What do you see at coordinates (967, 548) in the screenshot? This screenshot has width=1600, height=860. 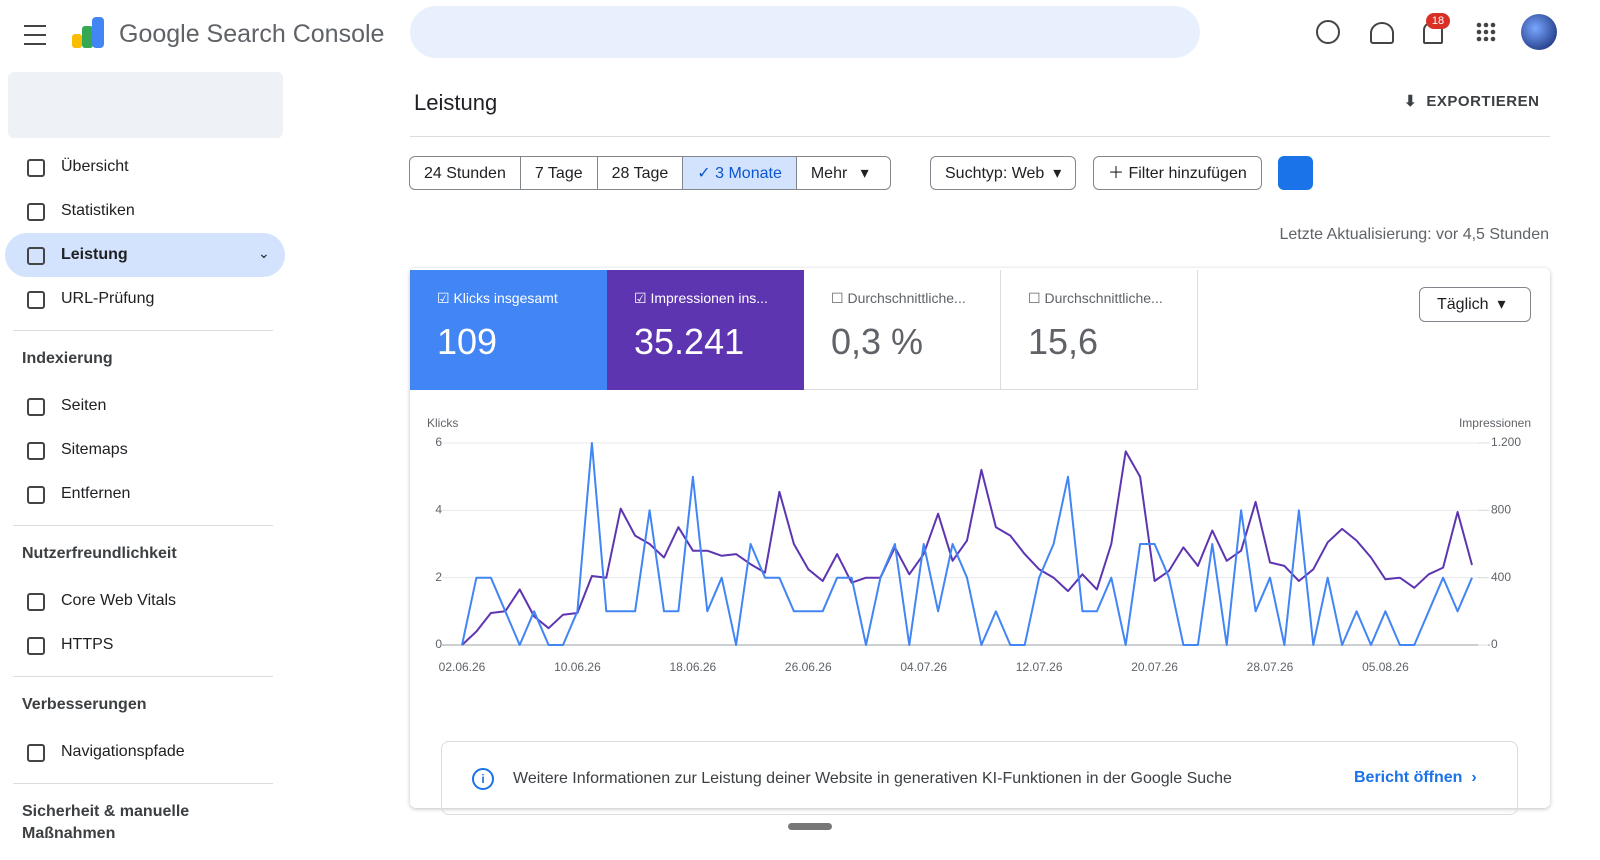 I see `line-series` at bounding box center [967, 548].